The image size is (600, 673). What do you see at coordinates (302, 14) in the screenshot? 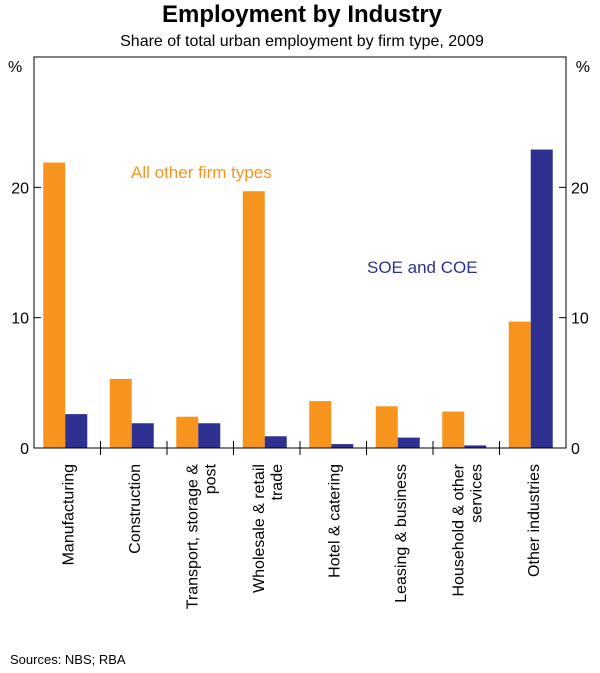
I see `chart-title: Employment by Industry` at bounding box center [302, 14].